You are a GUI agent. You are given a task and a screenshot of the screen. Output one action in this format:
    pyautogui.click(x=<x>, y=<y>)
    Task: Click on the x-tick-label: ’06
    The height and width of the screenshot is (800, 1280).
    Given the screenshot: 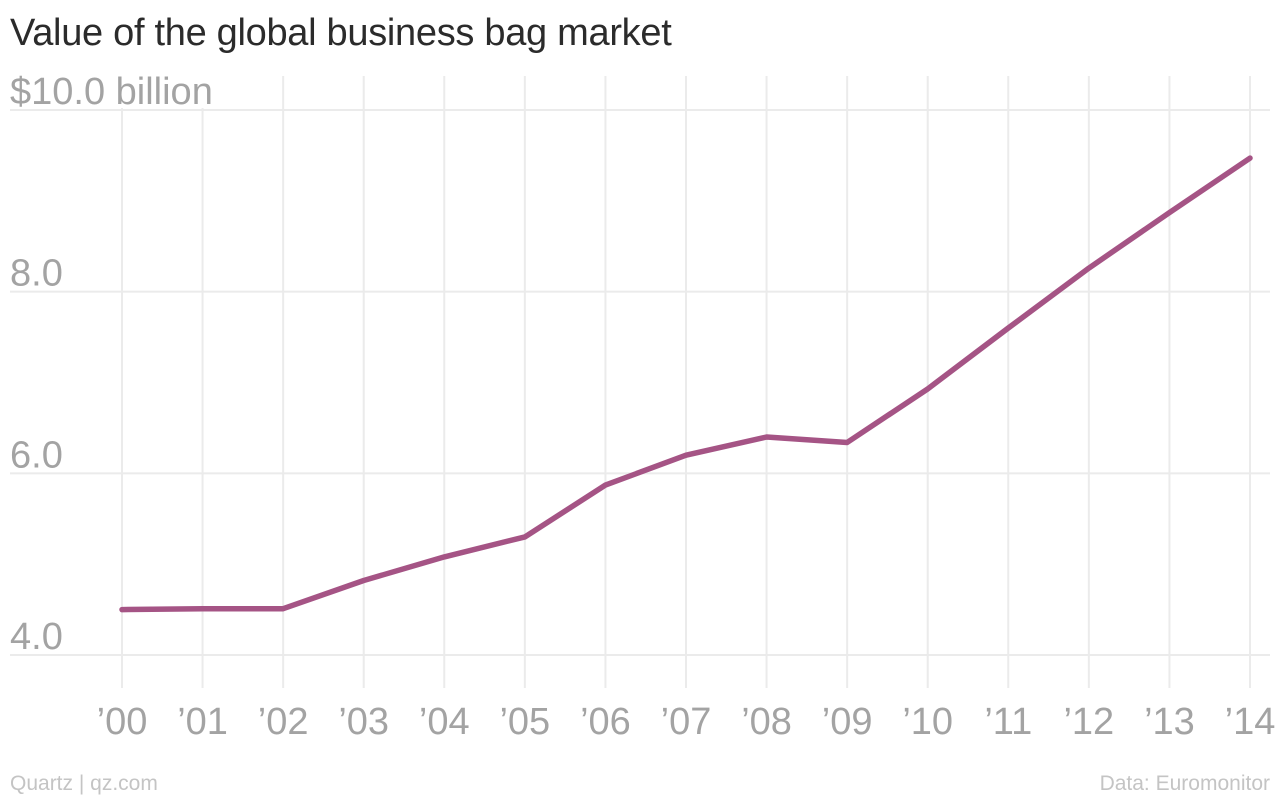 What is the action you would take?
    pyautogui.click(x=605, y=722)
    